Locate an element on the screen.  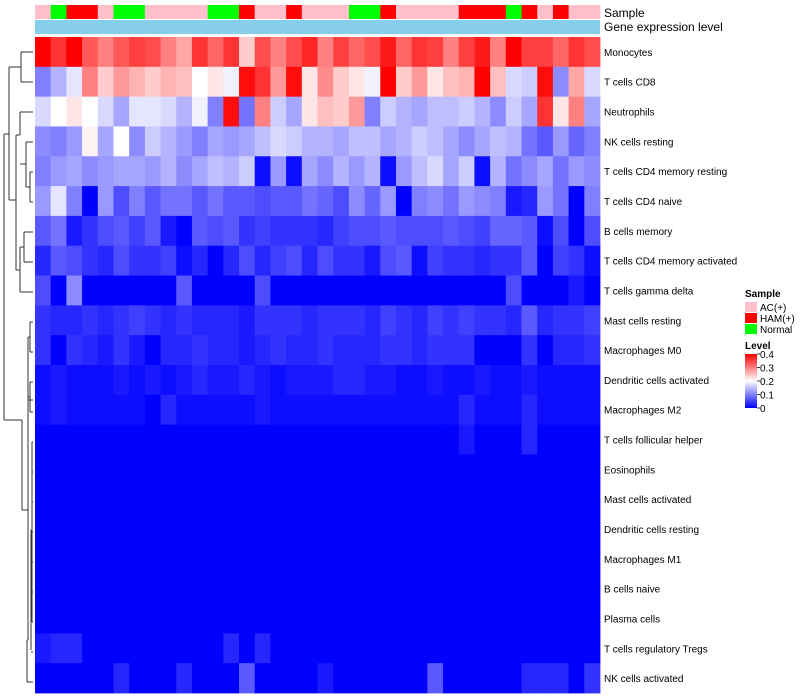
row-label: Plasma cells is located at coordinates (632, 619).